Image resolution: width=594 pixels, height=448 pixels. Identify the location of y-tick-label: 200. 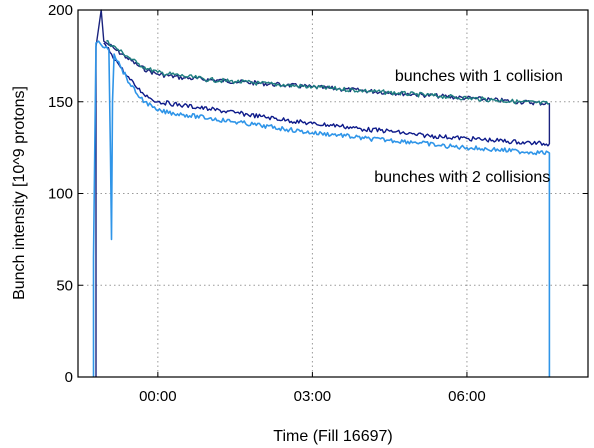
(60, 10).